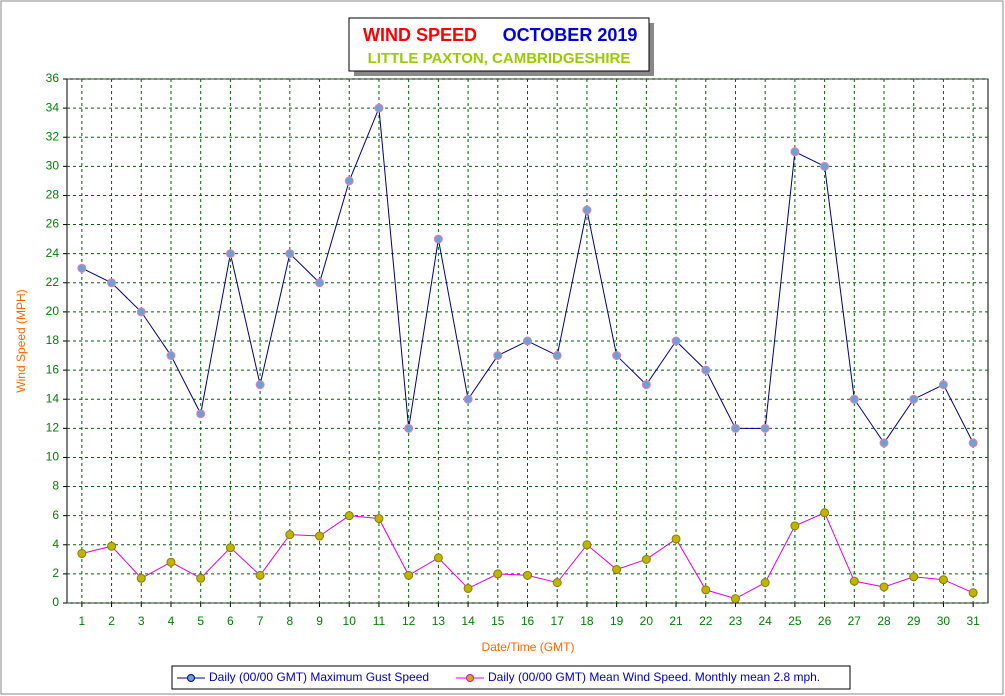  I want to click on y-tick-label: 12, so click(53, 428).